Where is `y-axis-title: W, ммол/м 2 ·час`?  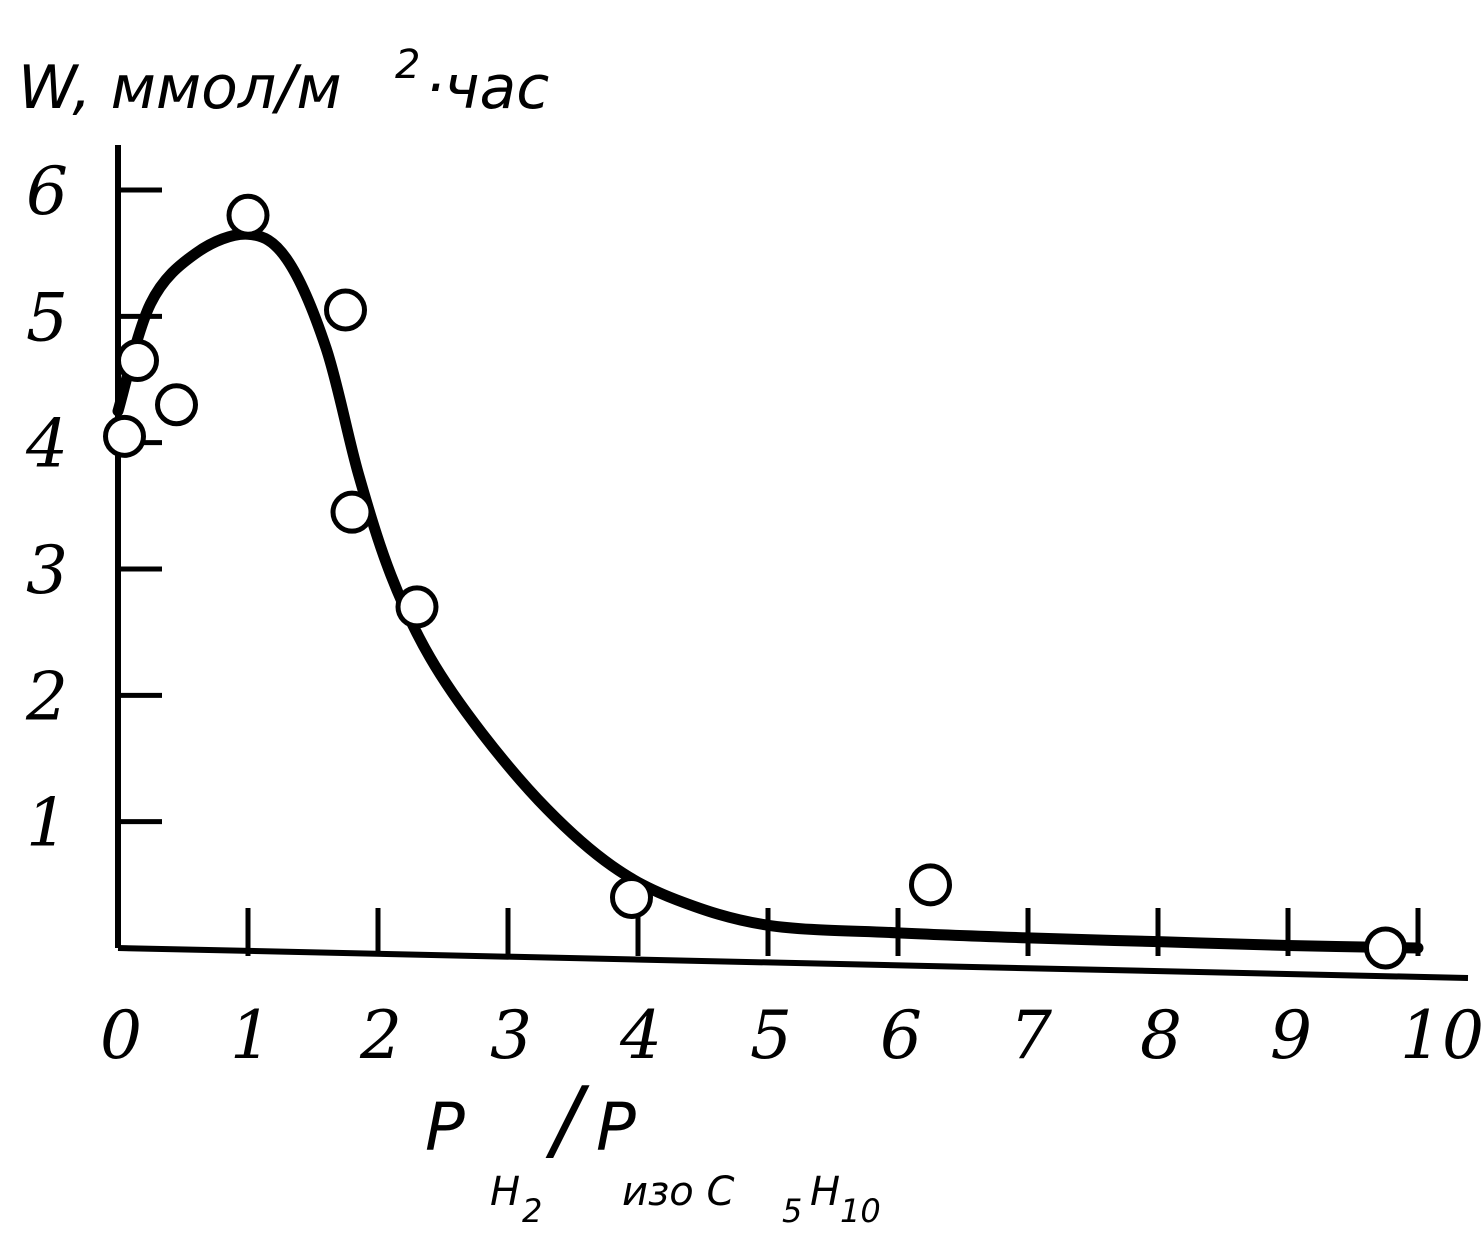 y-axis-title: W, ммол/м 2 ·час is located at coordinates (283, 82).